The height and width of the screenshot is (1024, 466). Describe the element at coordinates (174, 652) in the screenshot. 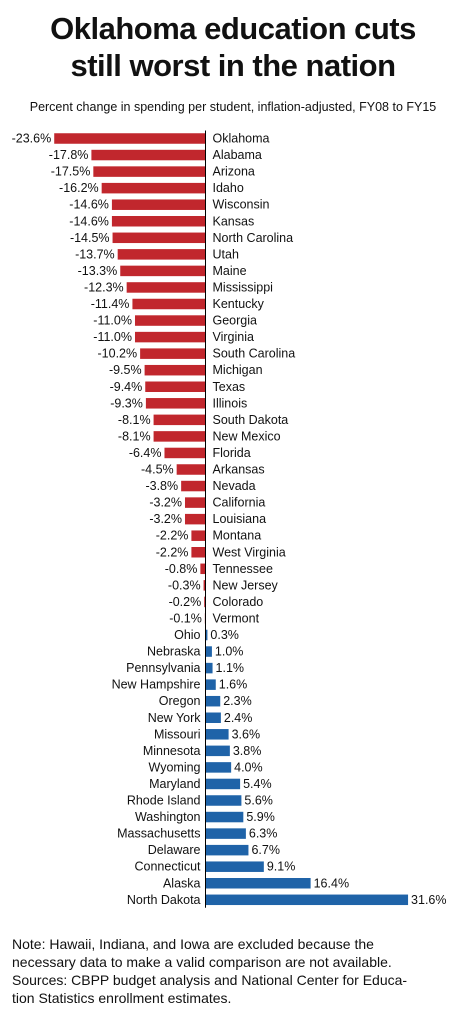

I see `category-label: Nebraska` at that location.